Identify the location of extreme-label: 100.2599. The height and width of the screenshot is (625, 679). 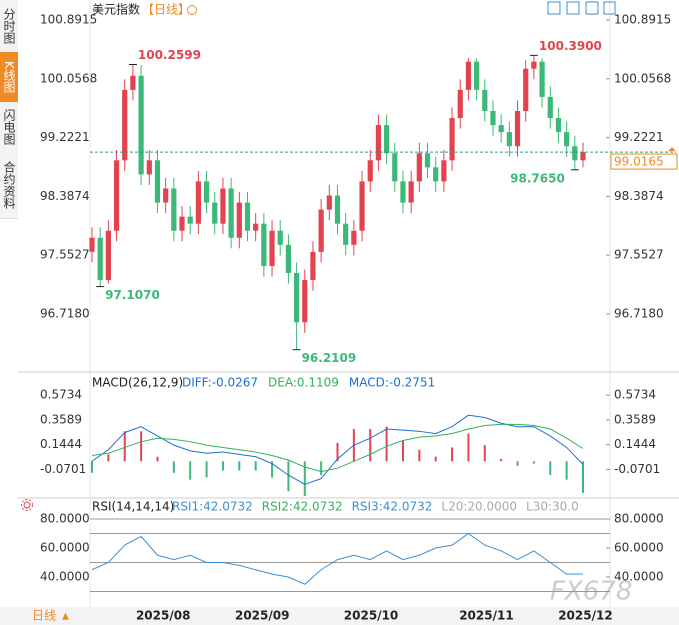
(169, 55).